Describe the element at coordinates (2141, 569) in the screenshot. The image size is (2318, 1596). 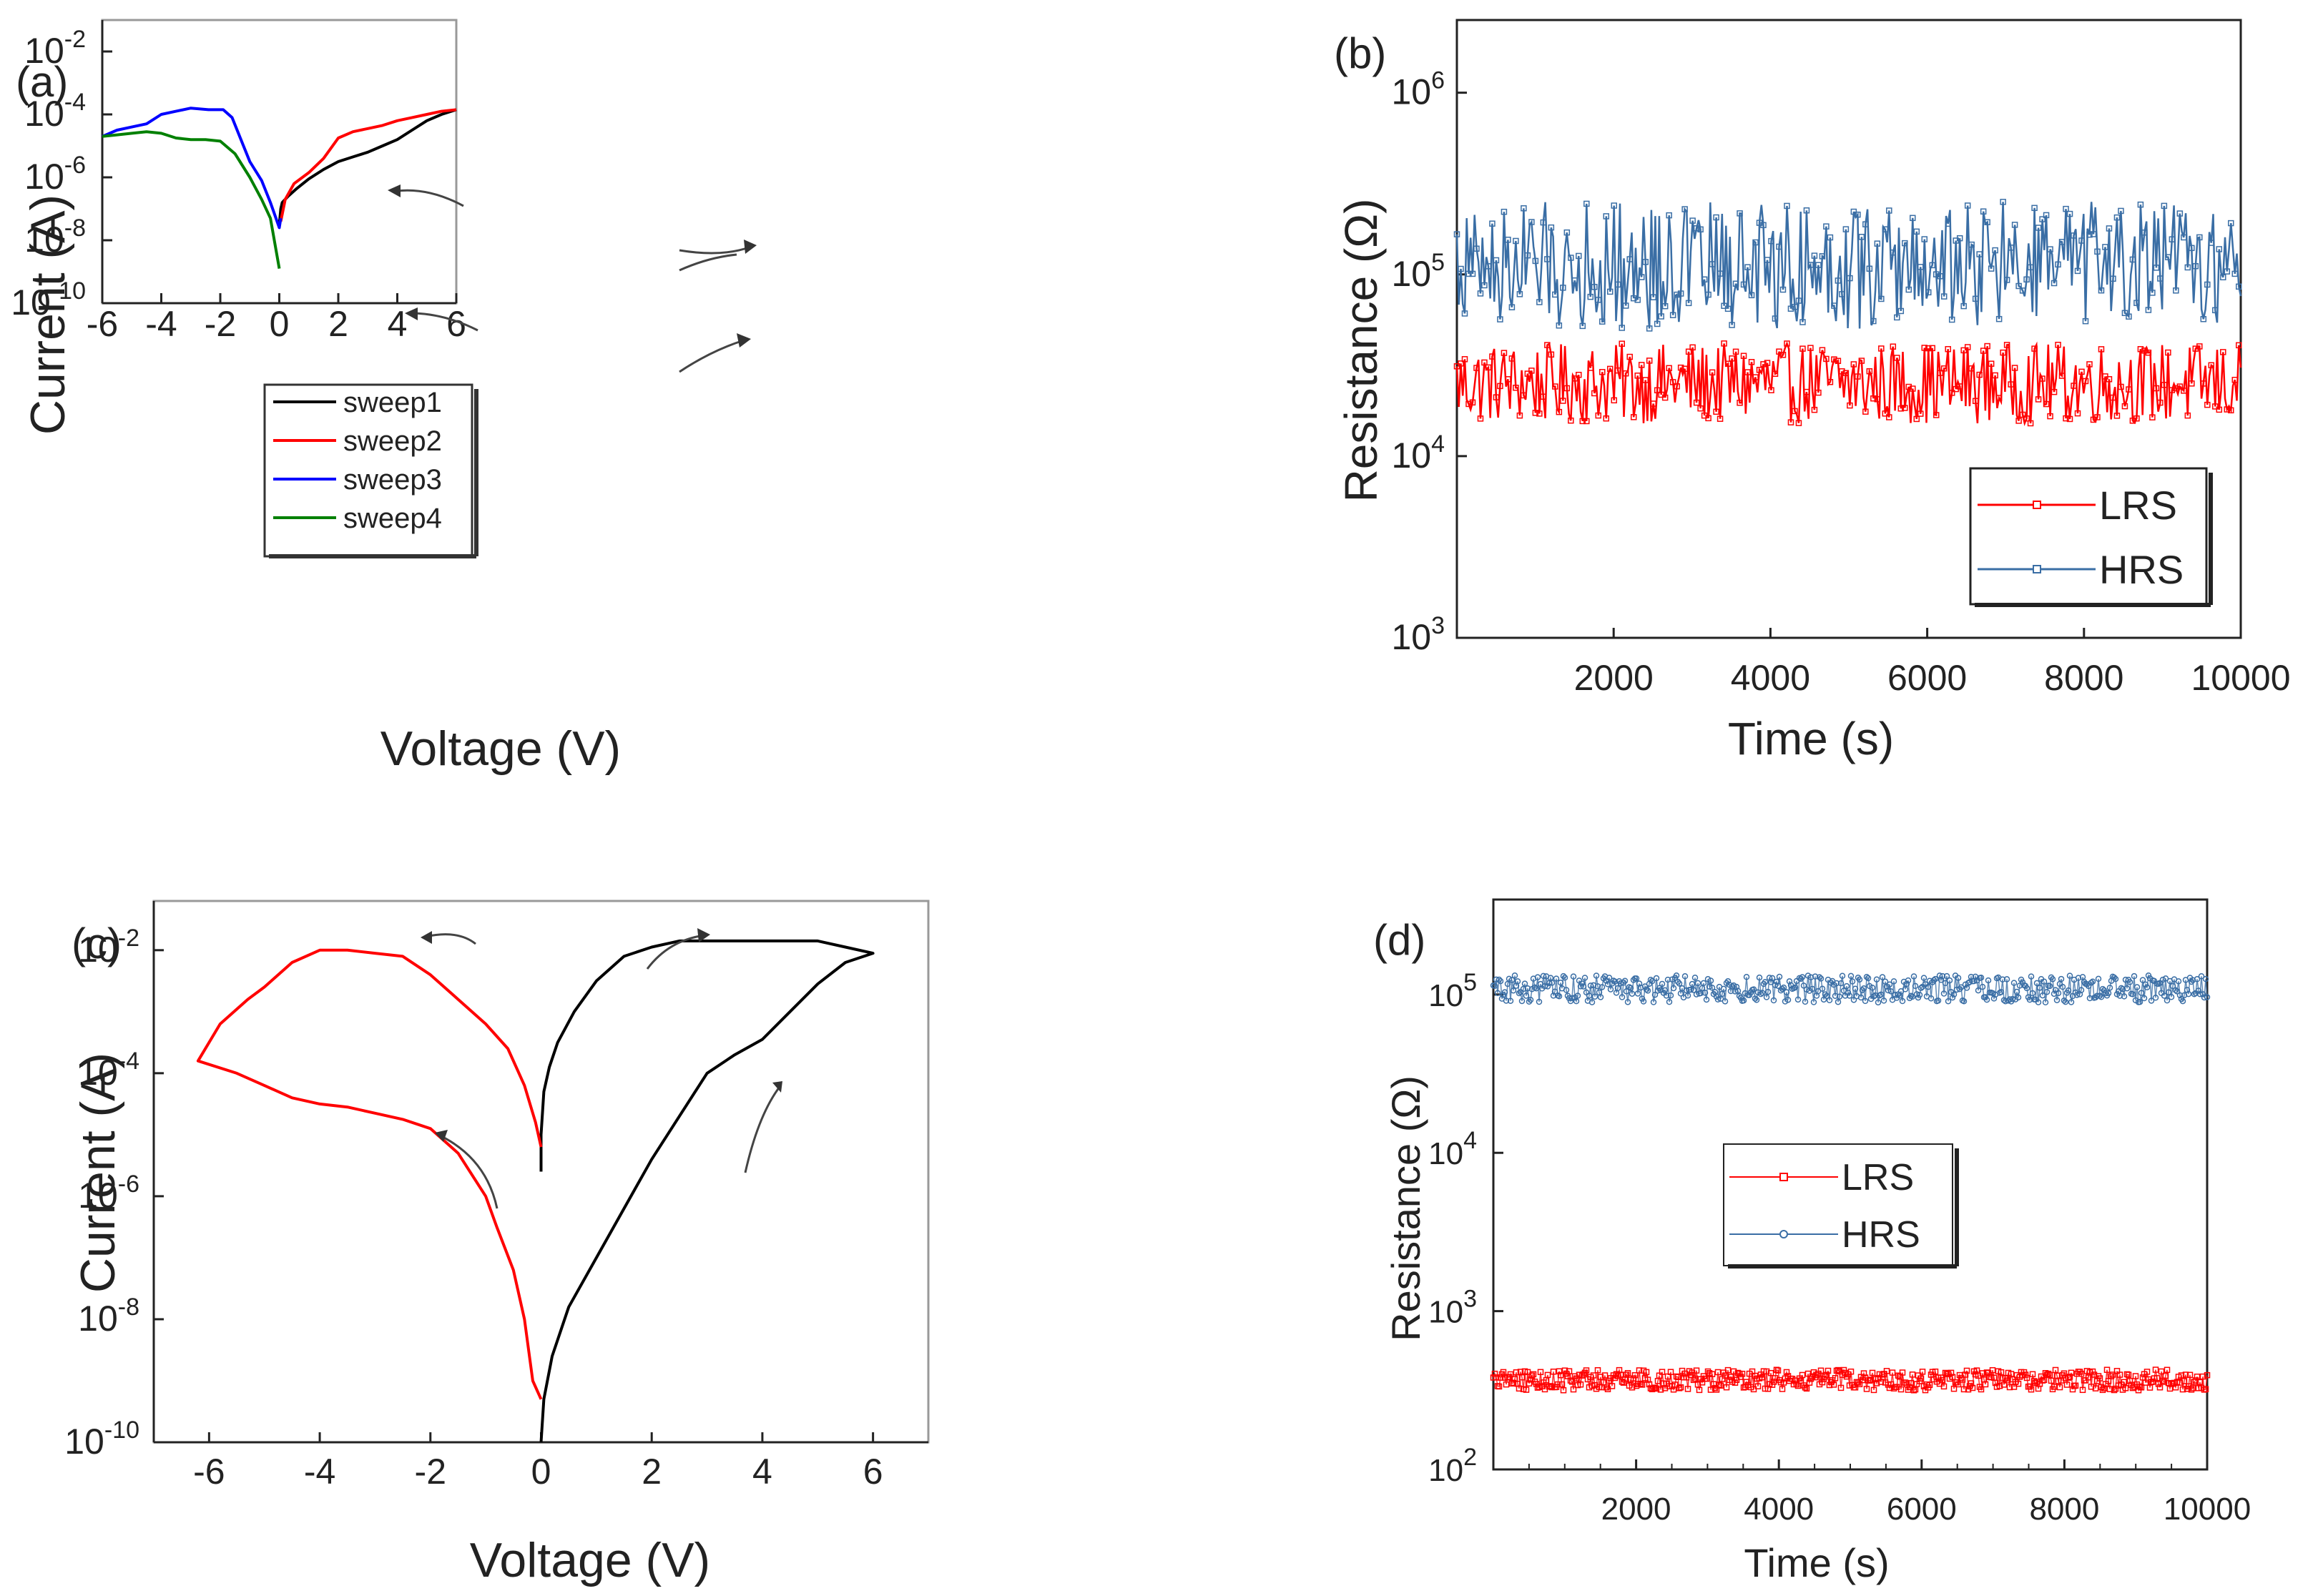
I see `panel-b-legend-label: HRS` at that location.